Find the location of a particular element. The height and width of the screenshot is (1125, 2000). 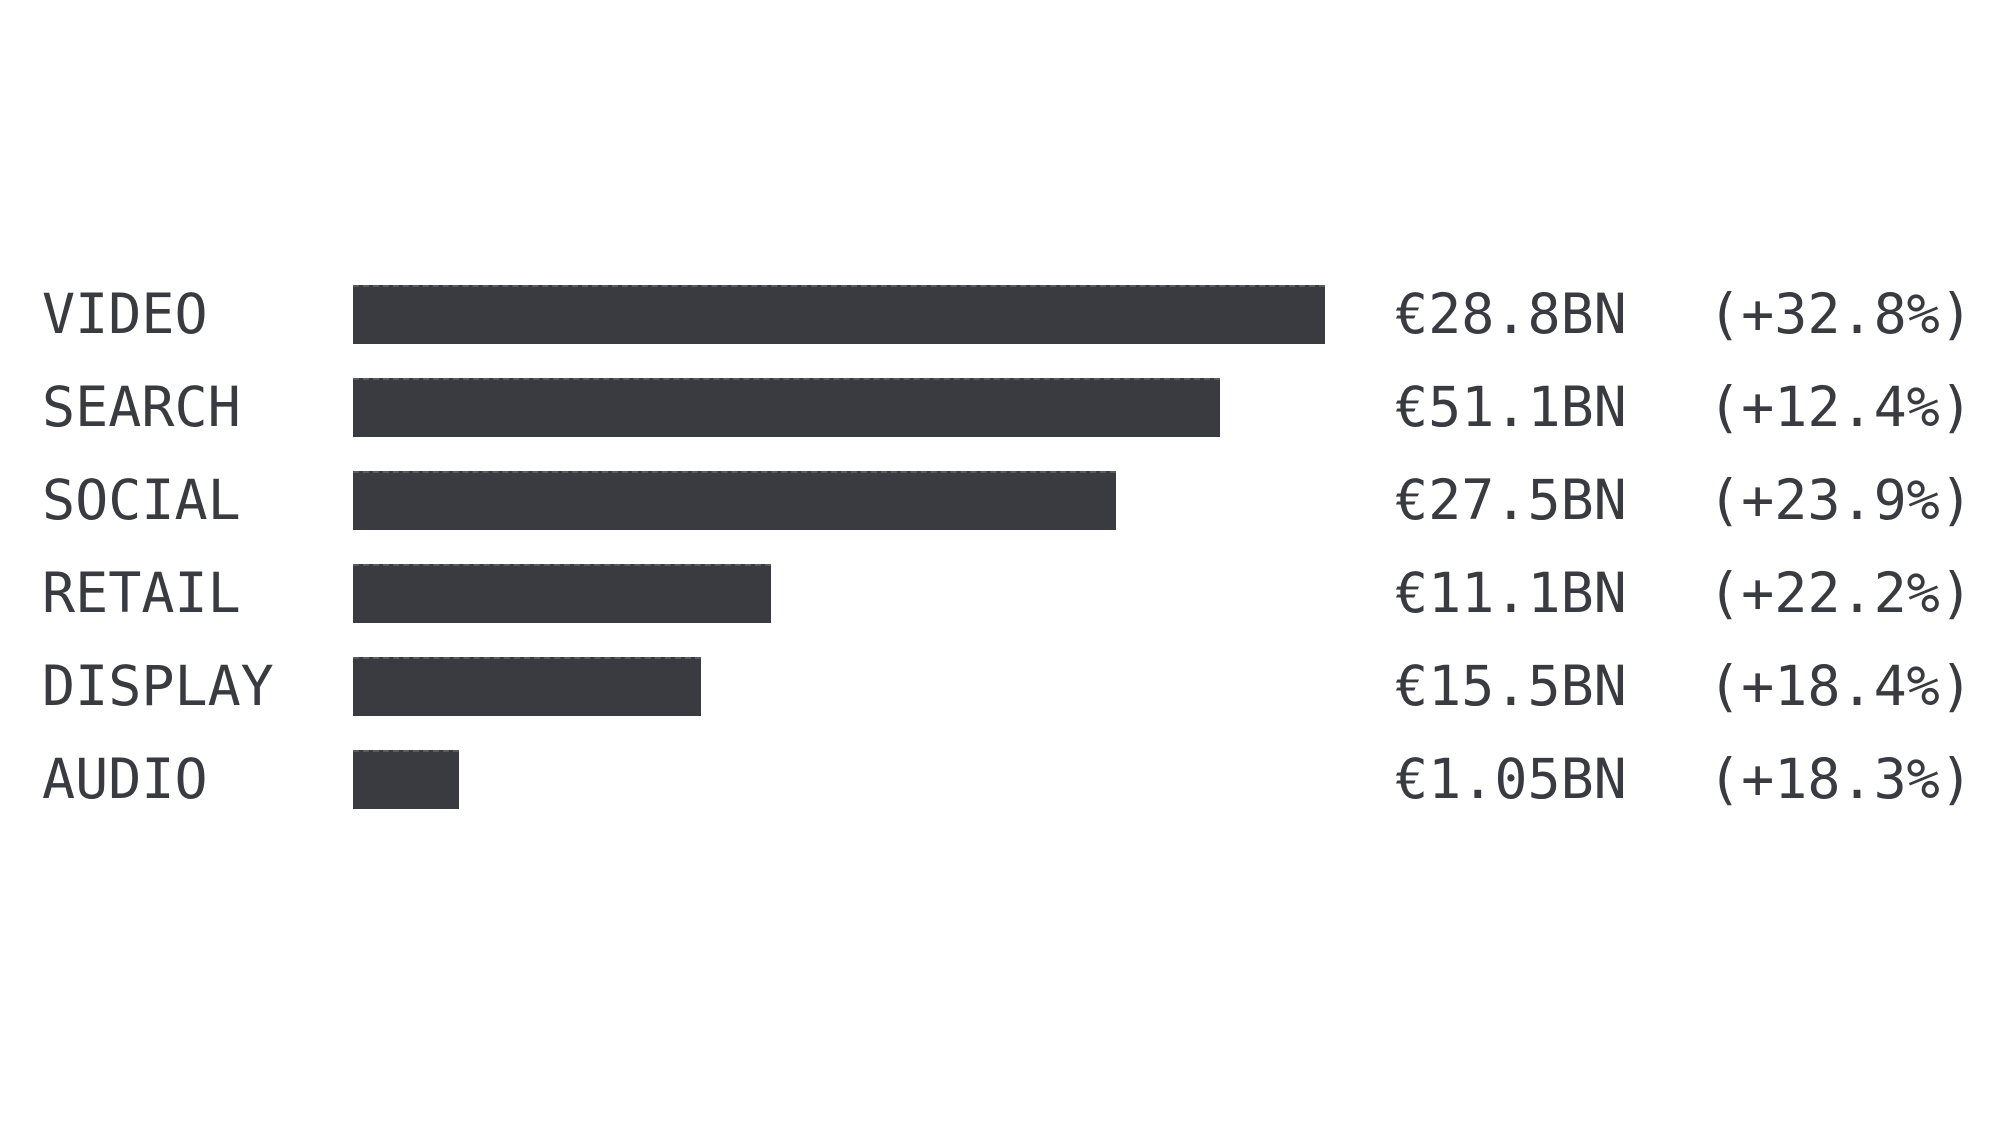

value-label-display: €15.5BN is located at coordinates (1511, 686).